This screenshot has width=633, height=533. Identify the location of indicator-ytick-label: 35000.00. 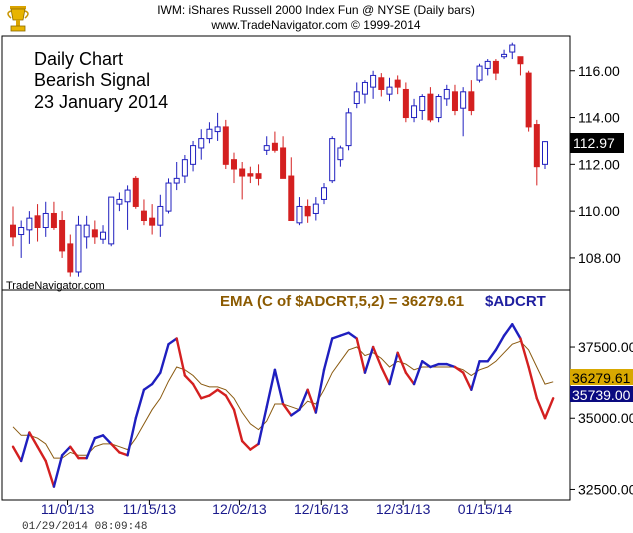
(605, 418).